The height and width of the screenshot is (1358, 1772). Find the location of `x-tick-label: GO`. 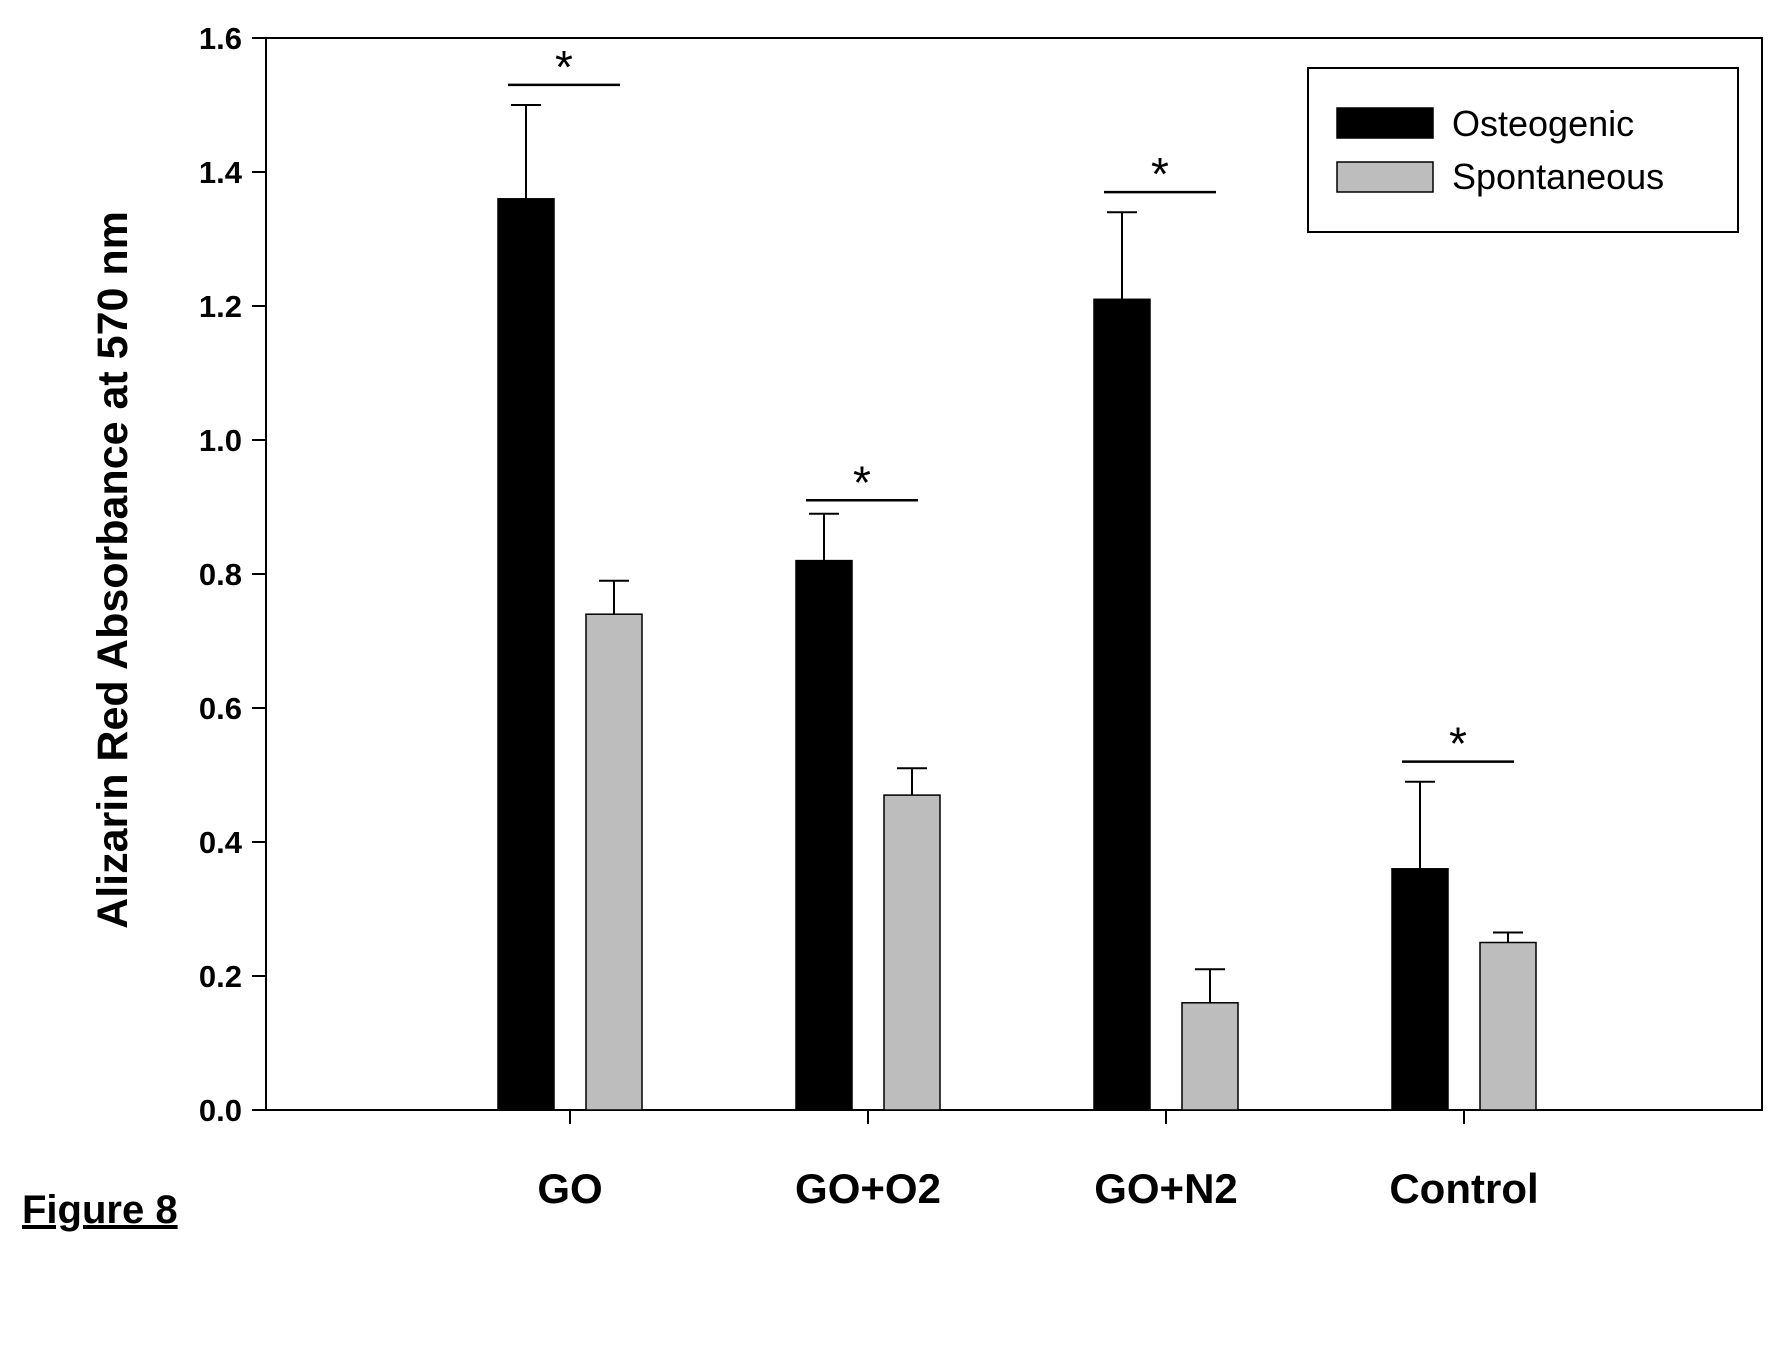

x-tick-label: GO is located at coordinates (569, 1188).